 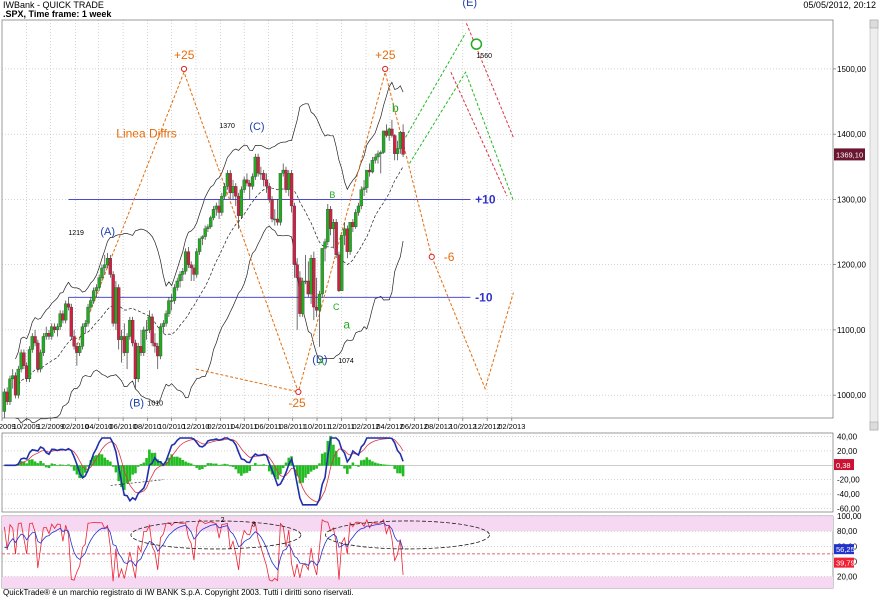 What do you see at coordinates (268, 426) in the screenshot?
I see `x-tick-label: 06/2011` at bounding box center [268, 426].